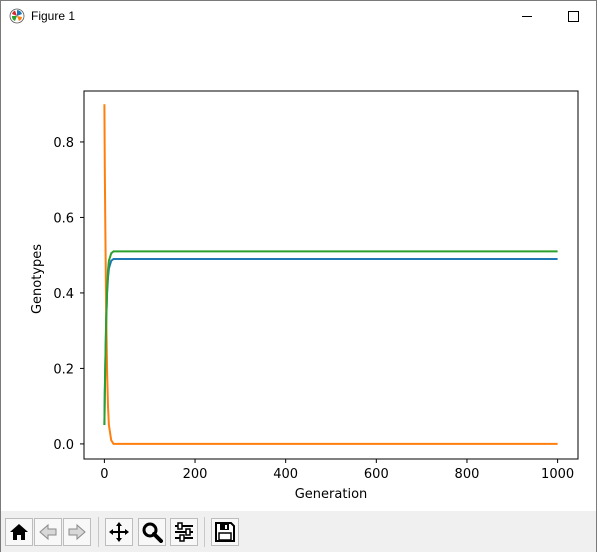 Image resolution: width=597 pixels, height=552 pixels. I want to click on home-icon, so click(19, 532).